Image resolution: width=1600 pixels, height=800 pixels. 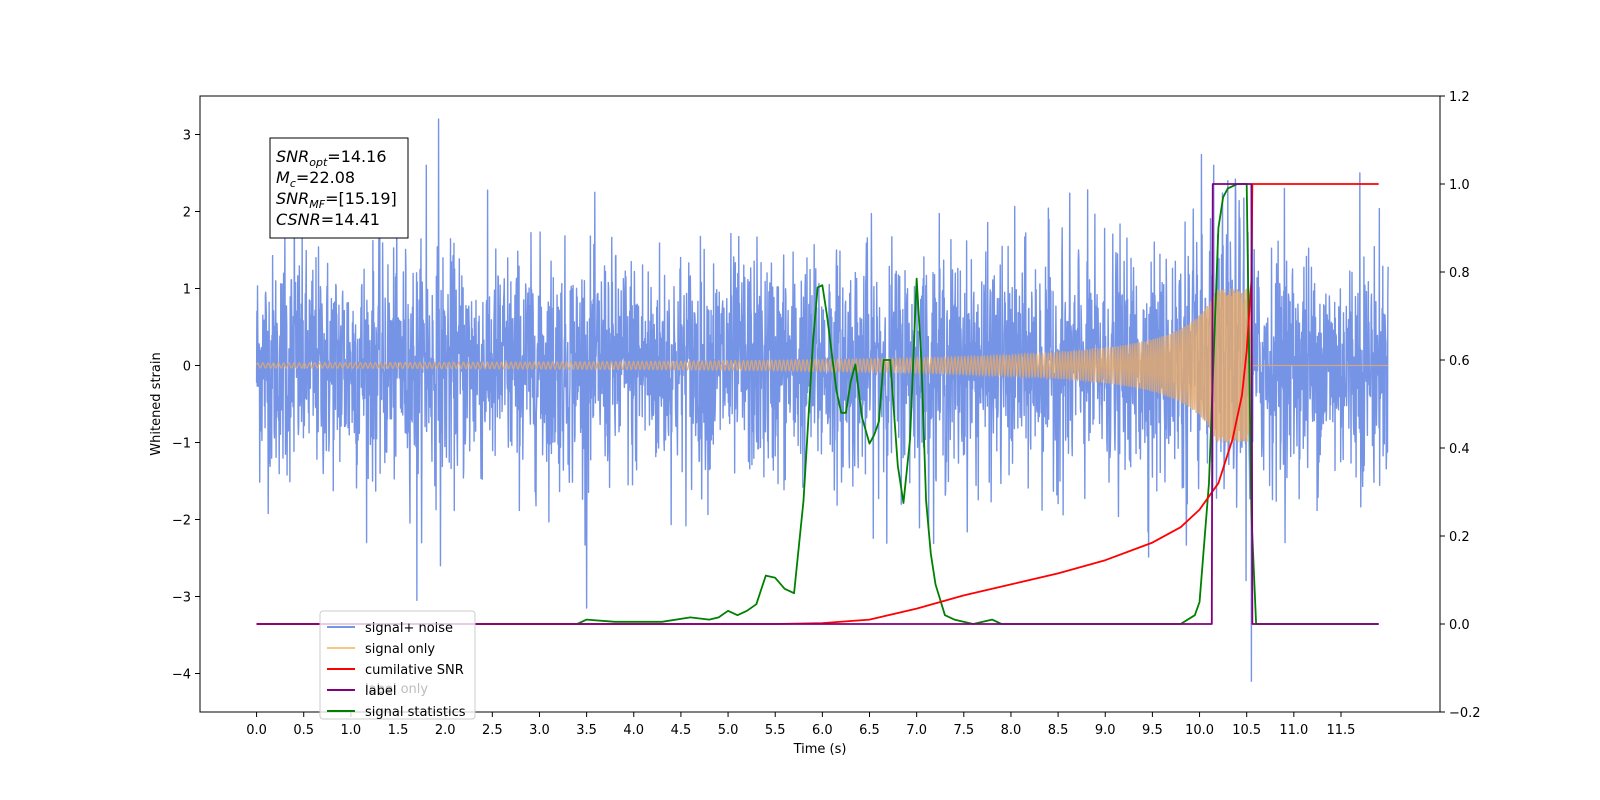 What do you see at coordinates (298, 219) in the screenshot?
I see `annotation-symbol: CSNR` at bounding box center [298, 219].